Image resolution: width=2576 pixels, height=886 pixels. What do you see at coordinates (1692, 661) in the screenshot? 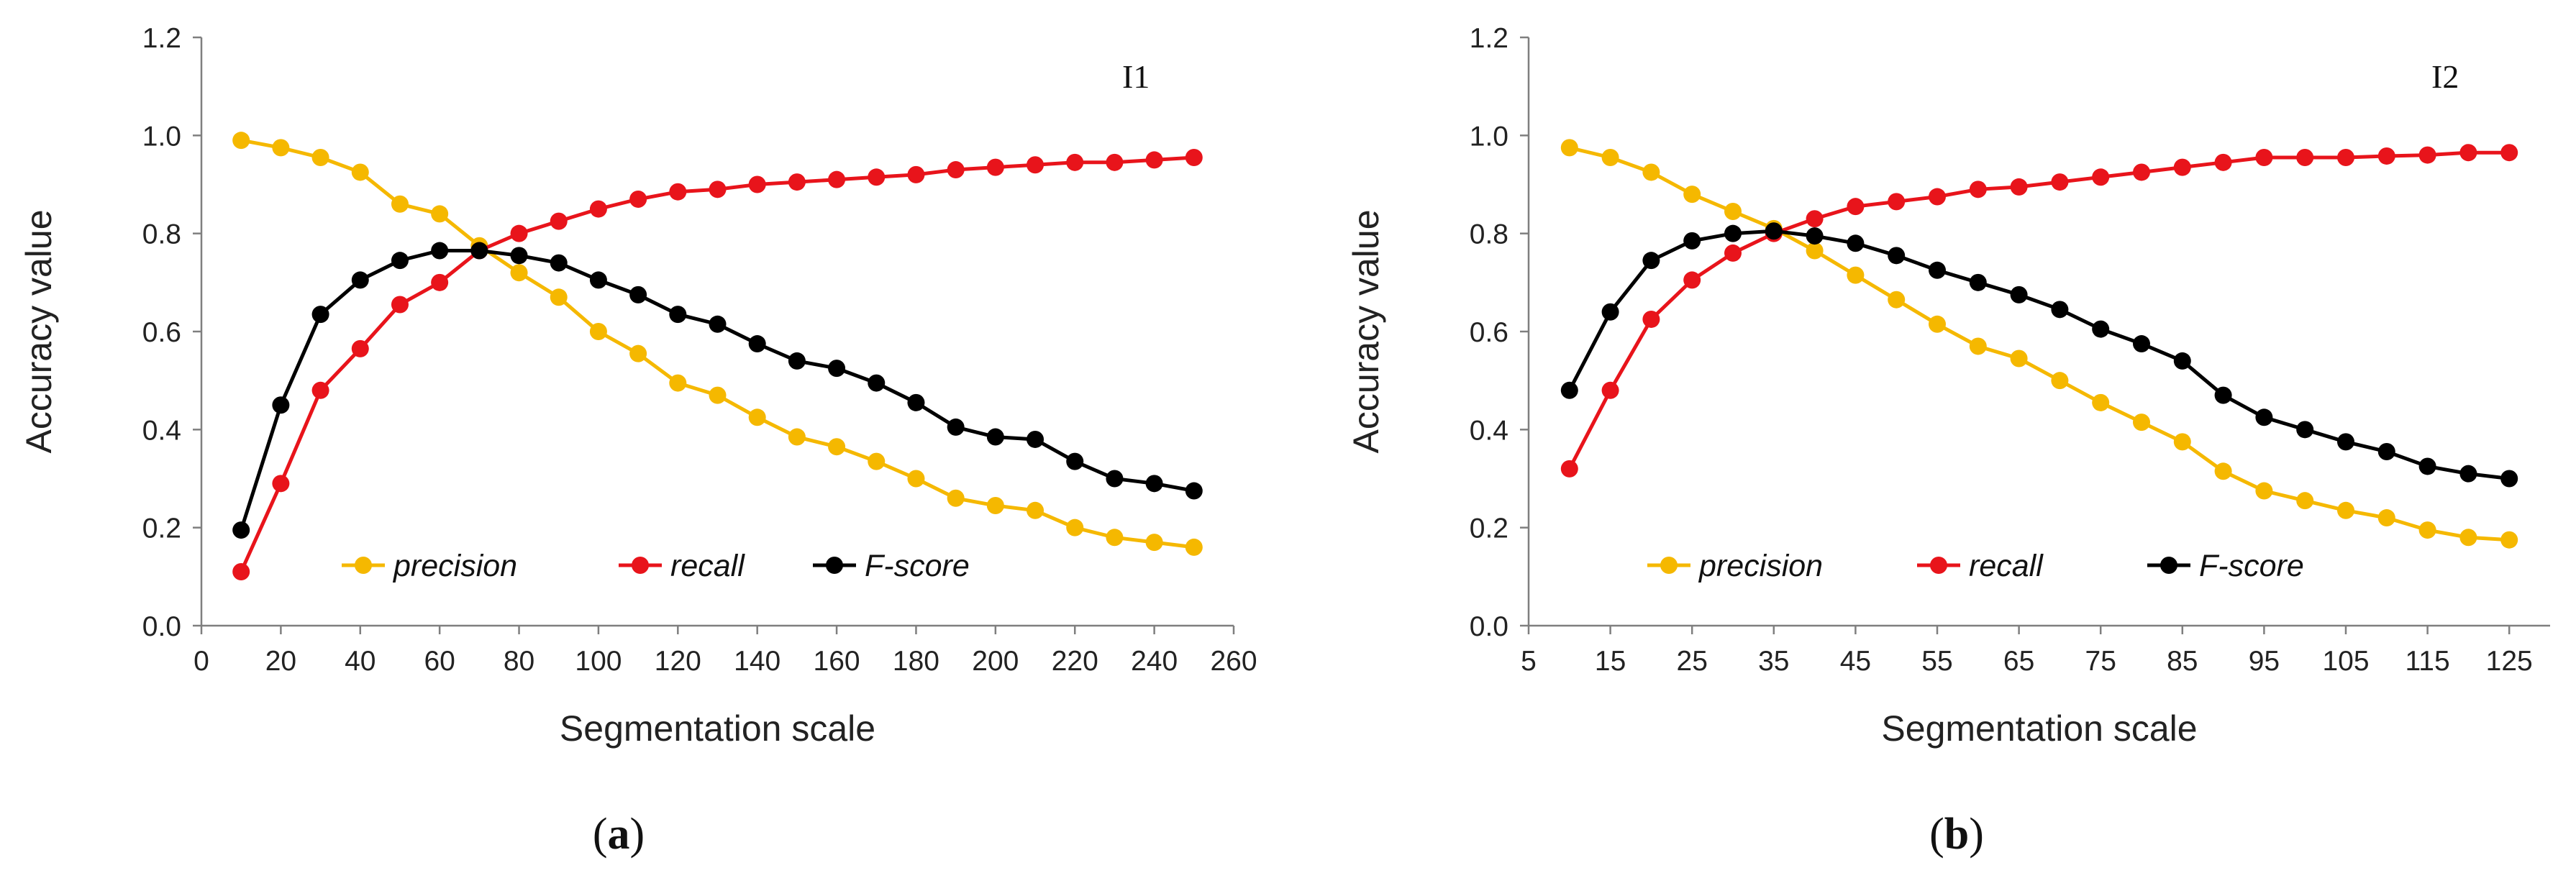
I see `x-tick-label: 25` at bounding box center [1692, 661].